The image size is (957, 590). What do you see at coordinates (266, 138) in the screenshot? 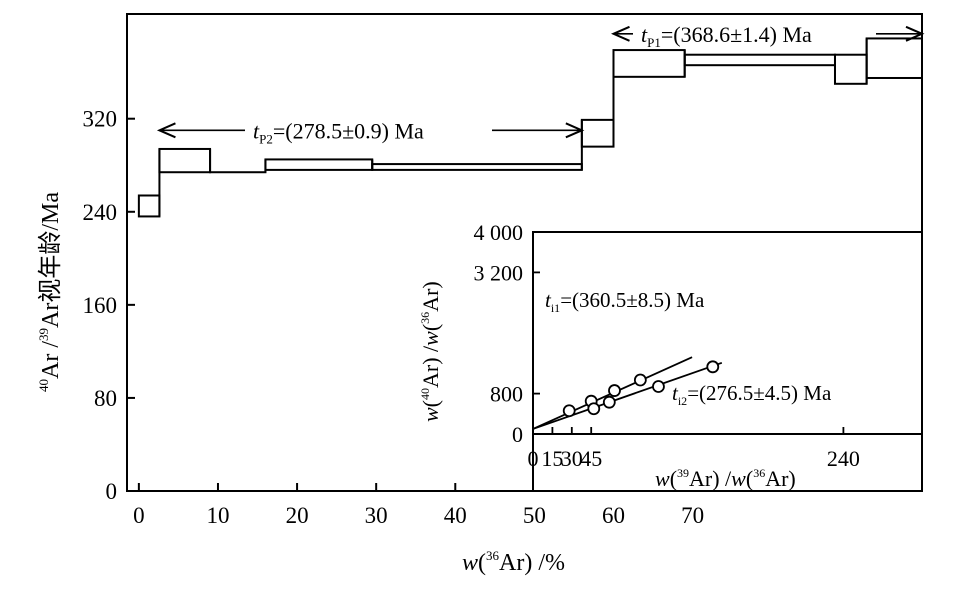
I see `plateau-p2-annotation-label-sub: P2` at bounding box center [266, 138].